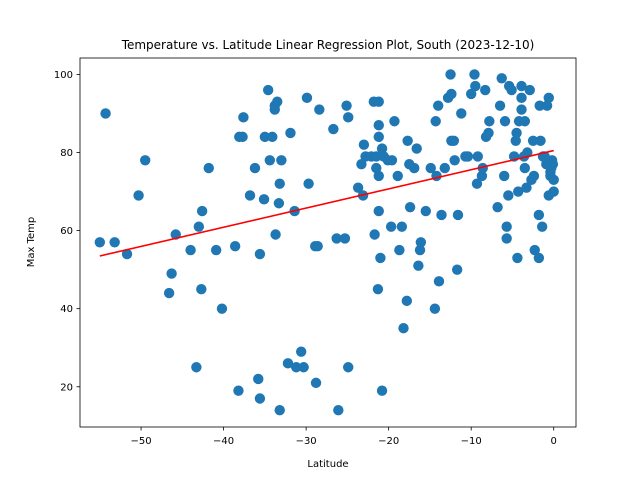  I want to click on y-axis-label: Max Temp, so click(31, 242).